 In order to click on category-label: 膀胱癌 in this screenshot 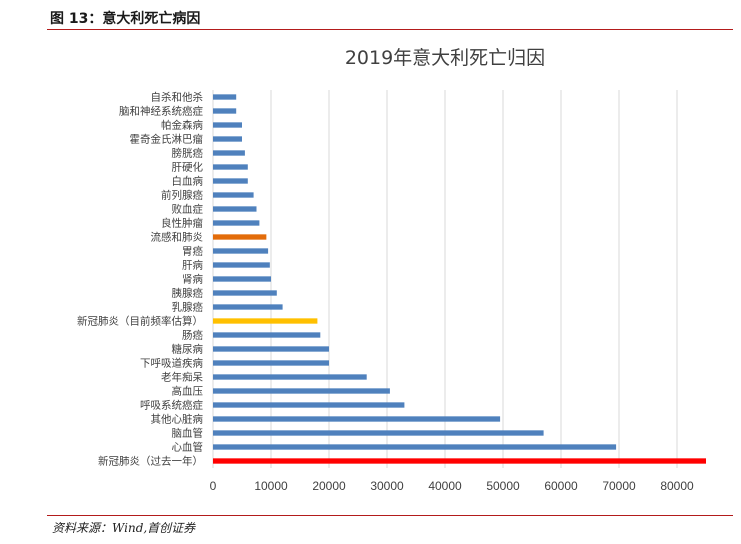, I will do `click(188, 153)`.